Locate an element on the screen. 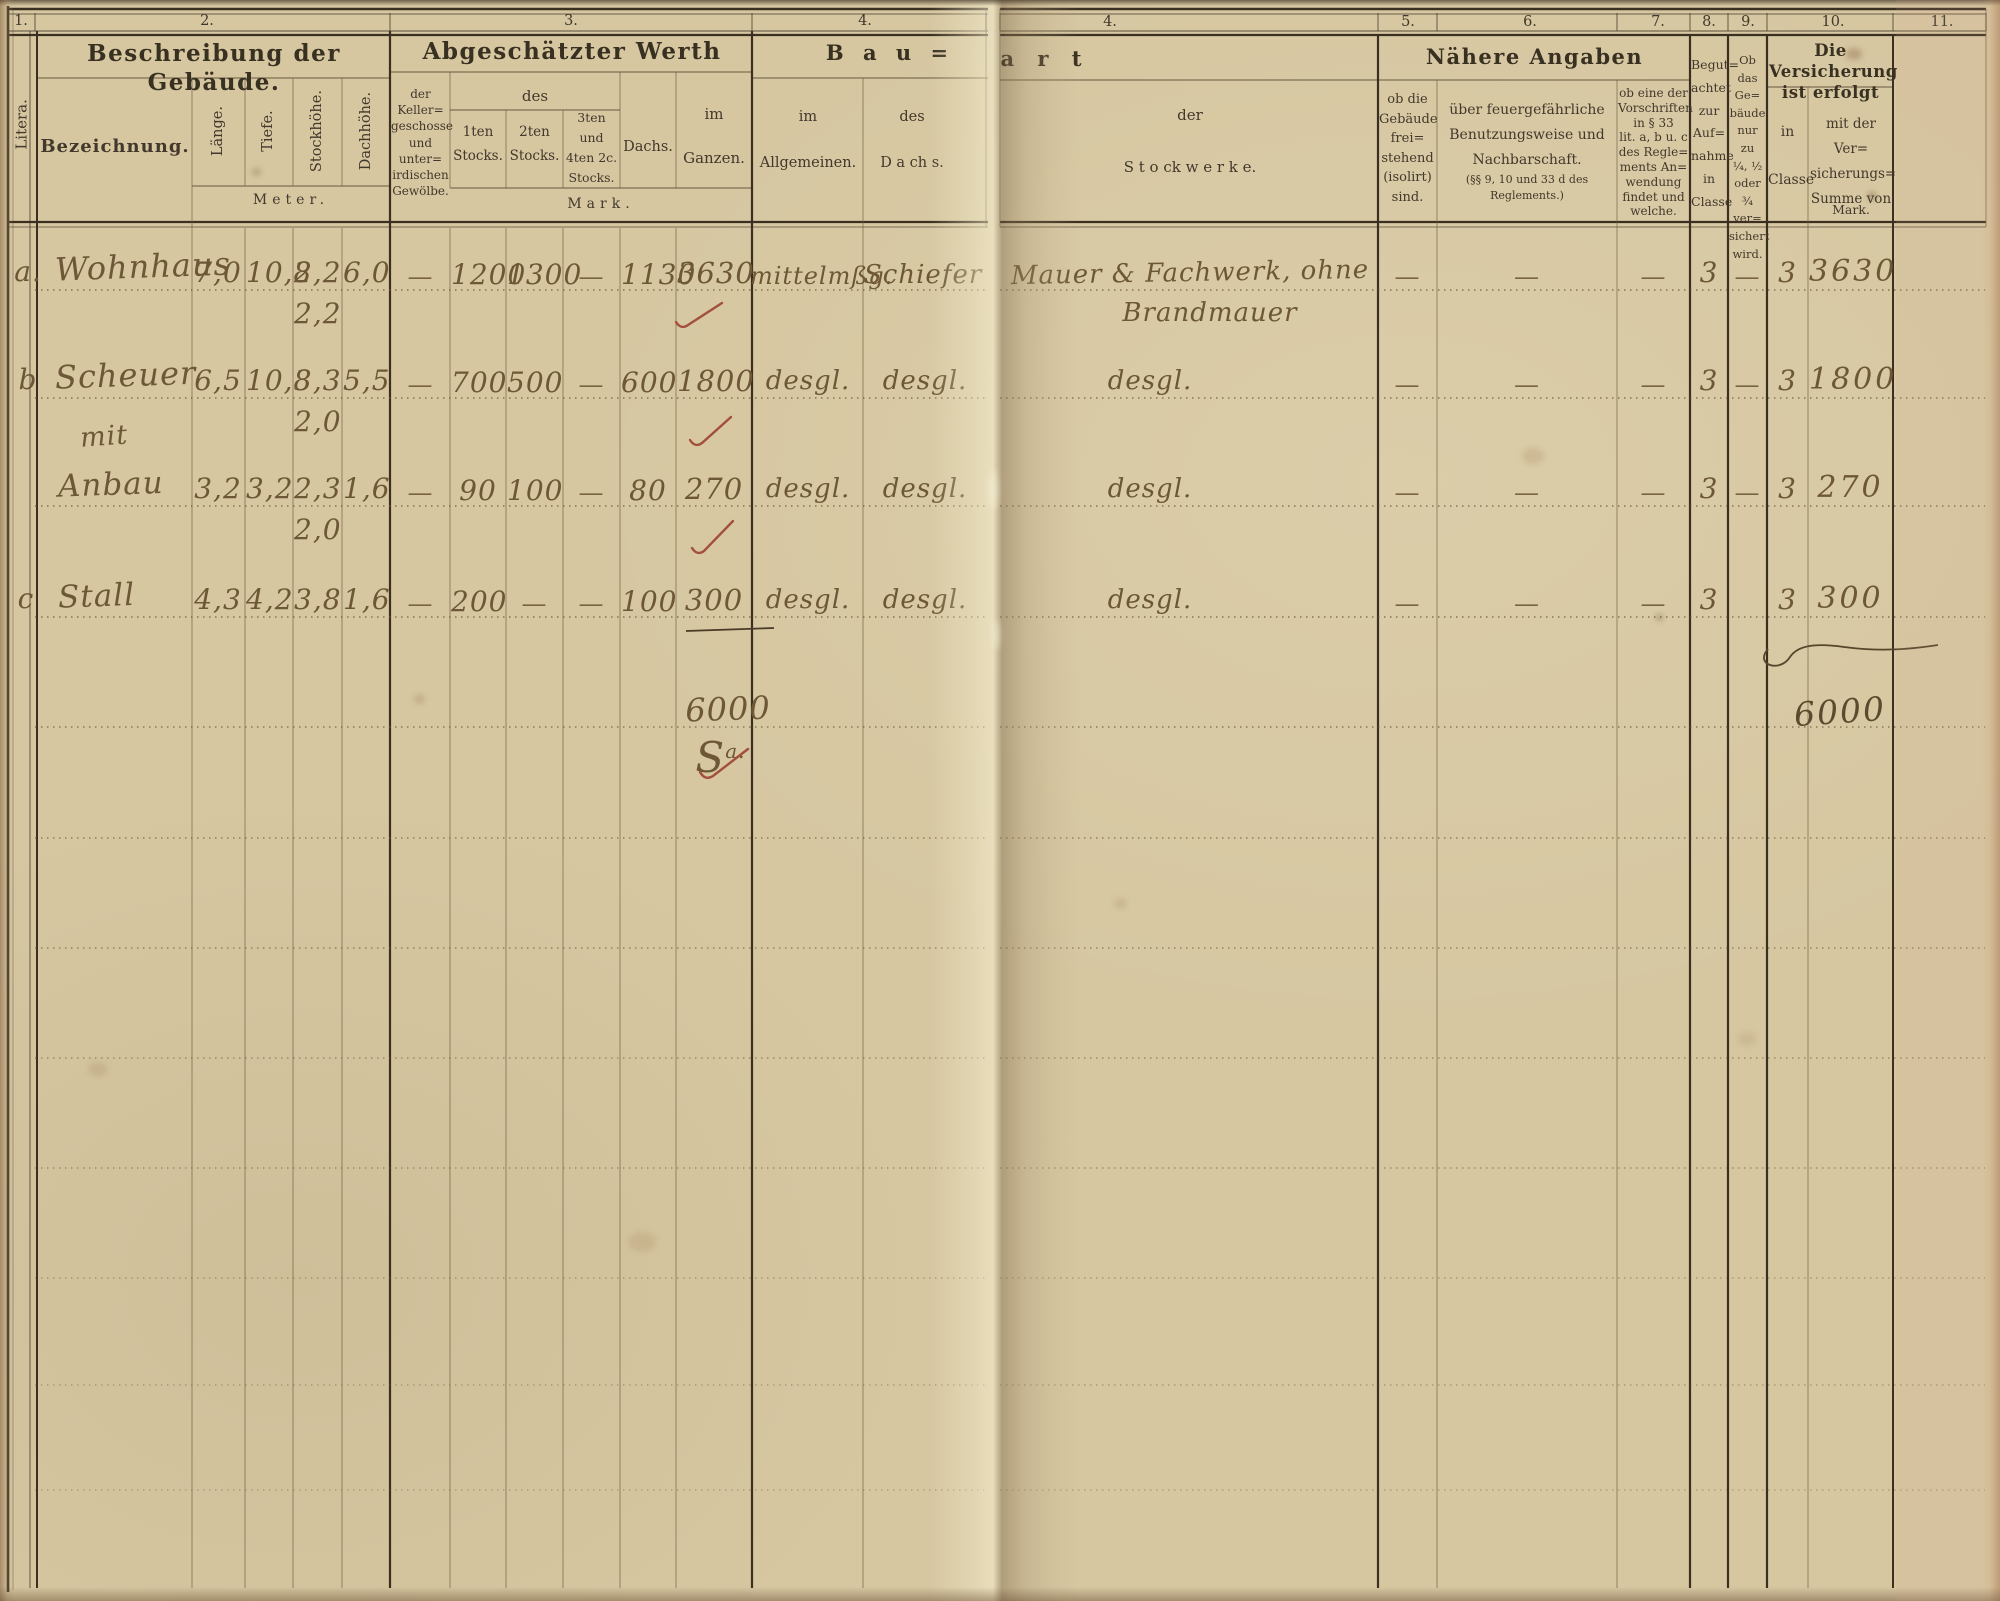 This screenshot has height=1601, width=2000. row-a-tiefe: 10,8 is located at coordinates (279, 272).